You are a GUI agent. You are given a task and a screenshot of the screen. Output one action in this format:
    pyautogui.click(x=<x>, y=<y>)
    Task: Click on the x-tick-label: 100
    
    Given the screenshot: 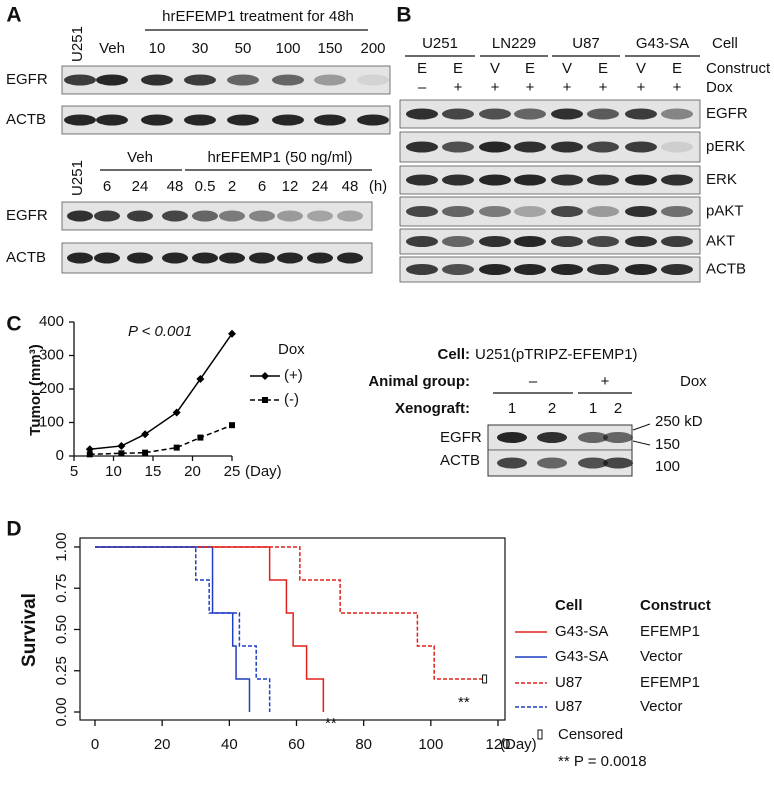 What is the action you would take?
    pyautogui.click(x=430, y=744)
    